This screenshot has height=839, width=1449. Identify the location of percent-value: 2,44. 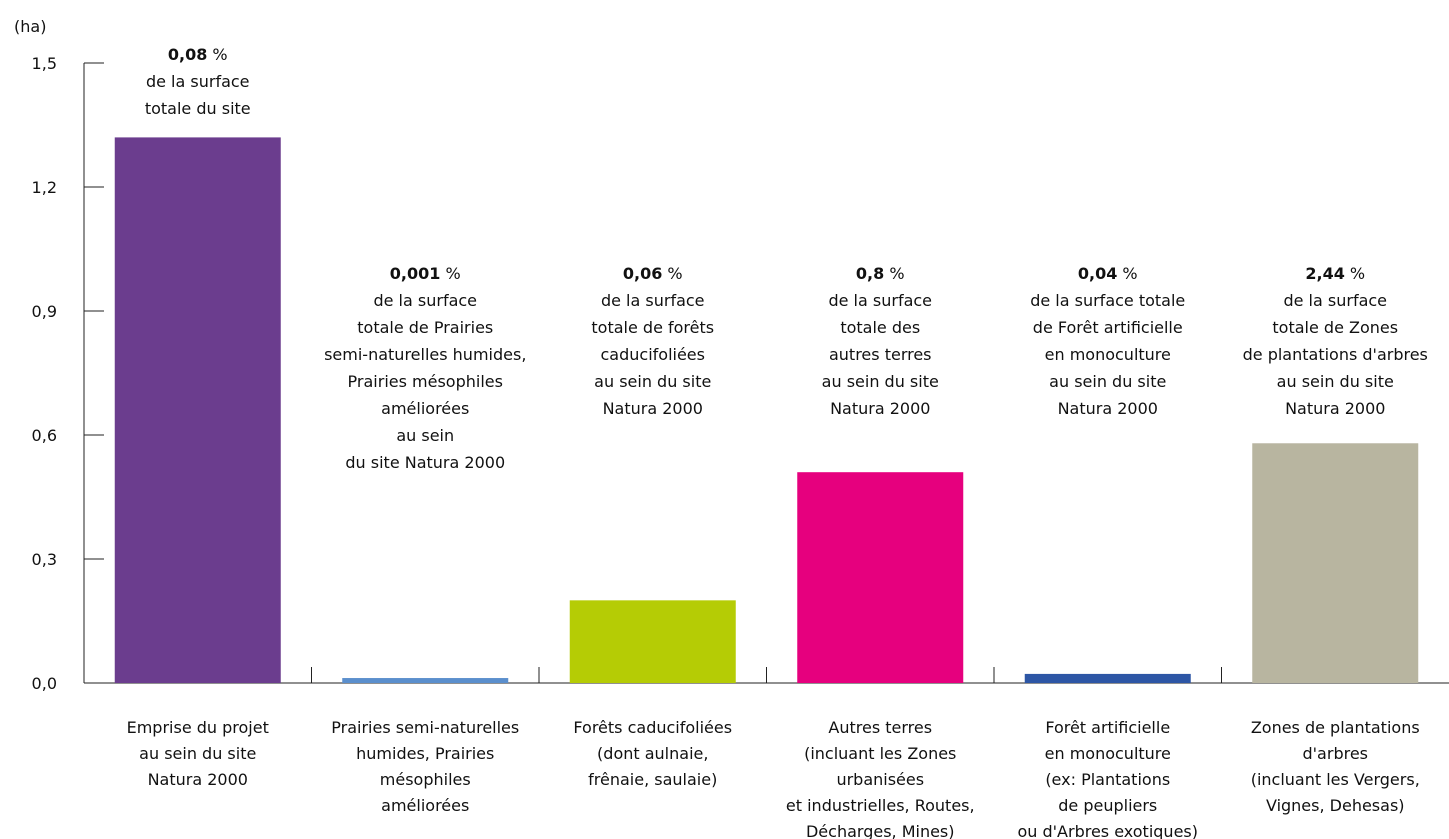
(1324, 273).